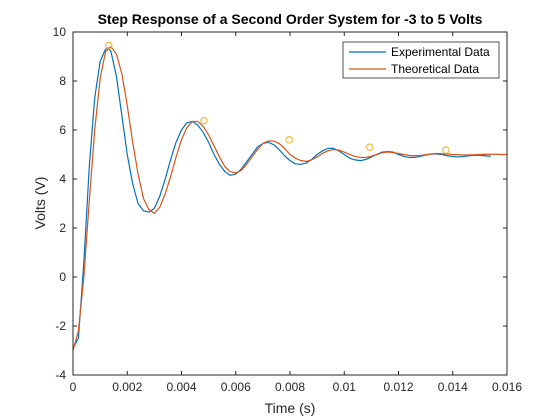 The image size is (560, 420). Describe the element at coordinates (62, 277) in the screenshot. I see `y-tick-label: 0` at that location.